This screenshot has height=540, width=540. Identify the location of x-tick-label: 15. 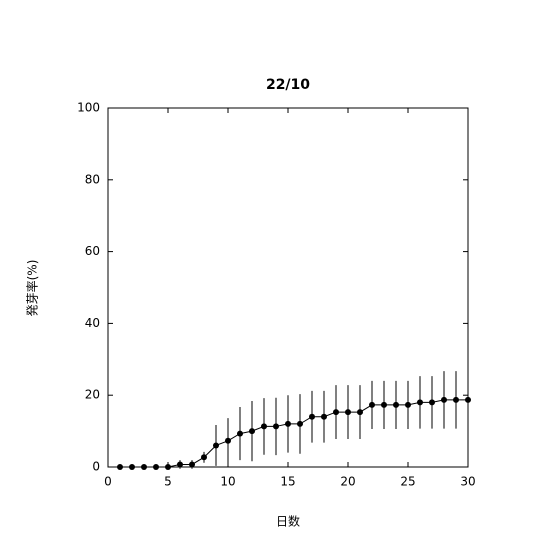
(287, 482).